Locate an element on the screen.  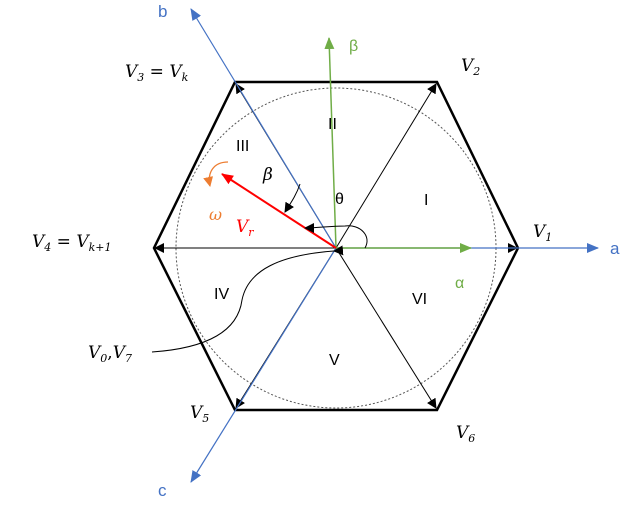
sector-label-vi: VI is located at coordinates (419, 299).